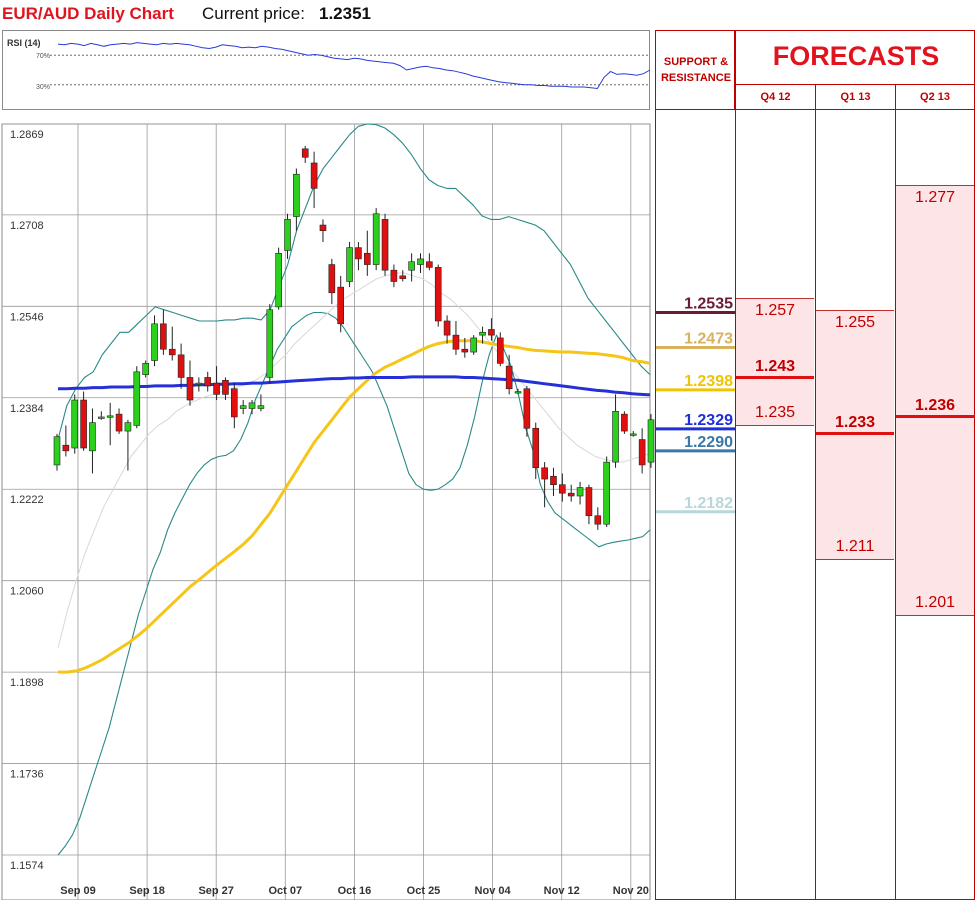 The image size is (975, 900). Describe the element at coordinates (775, 412) in the screenshot. I see `forecast-low-q4-12: 1.235` at that location.